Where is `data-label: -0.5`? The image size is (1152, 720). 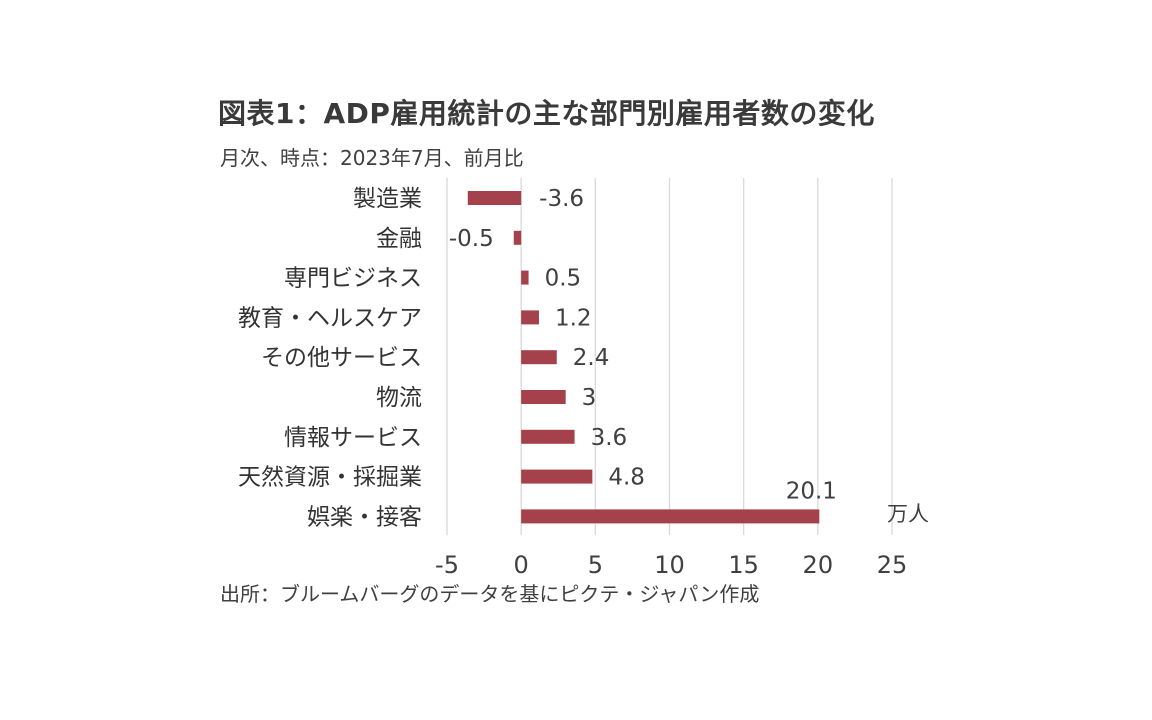
data-label: -0.5 is located at coordinates (471, 239).